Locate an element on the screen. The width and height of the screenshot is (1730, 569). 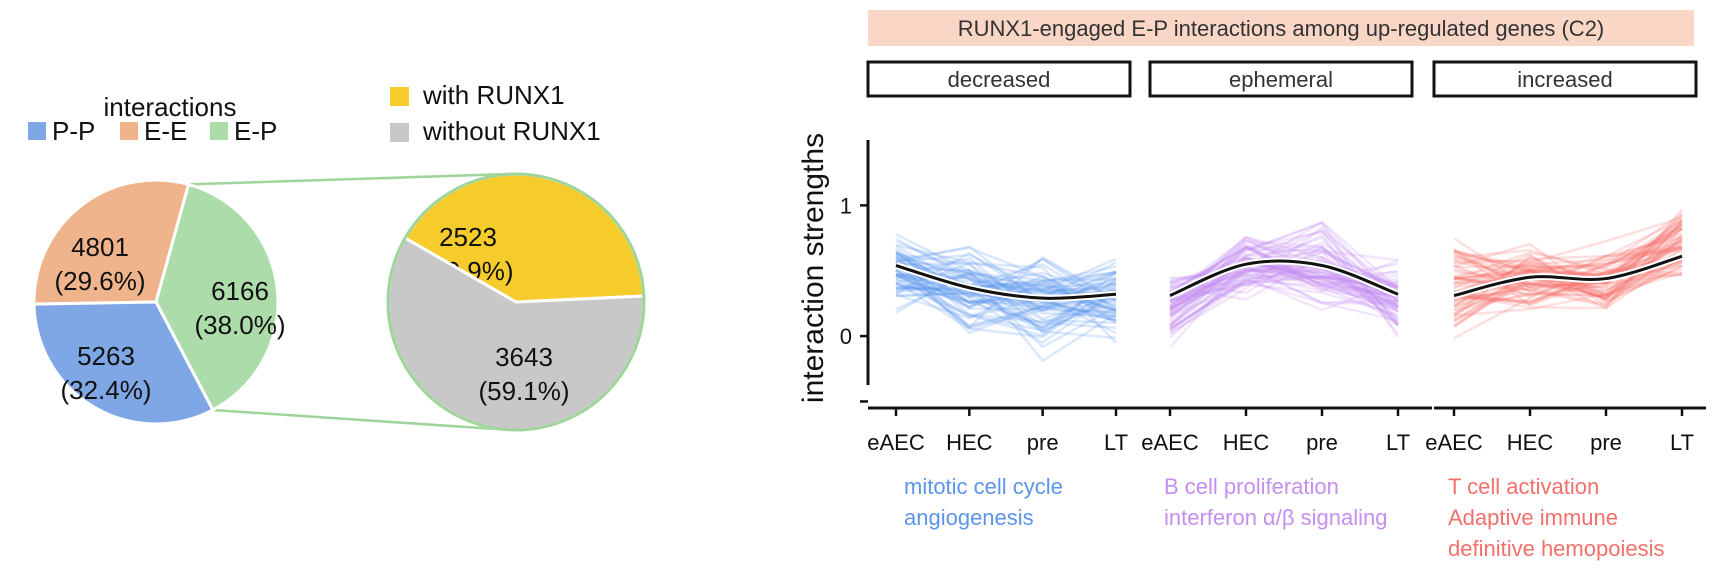
legend-swatch-without-runx1 is located at coordinates (399, 132).